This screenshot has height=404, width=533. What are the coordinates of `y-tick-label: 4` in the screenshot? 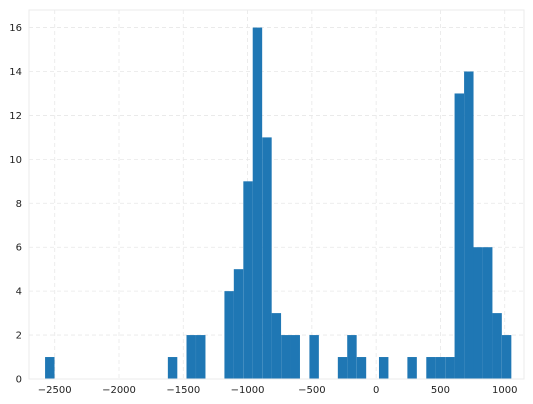 It's located at (19, 292).